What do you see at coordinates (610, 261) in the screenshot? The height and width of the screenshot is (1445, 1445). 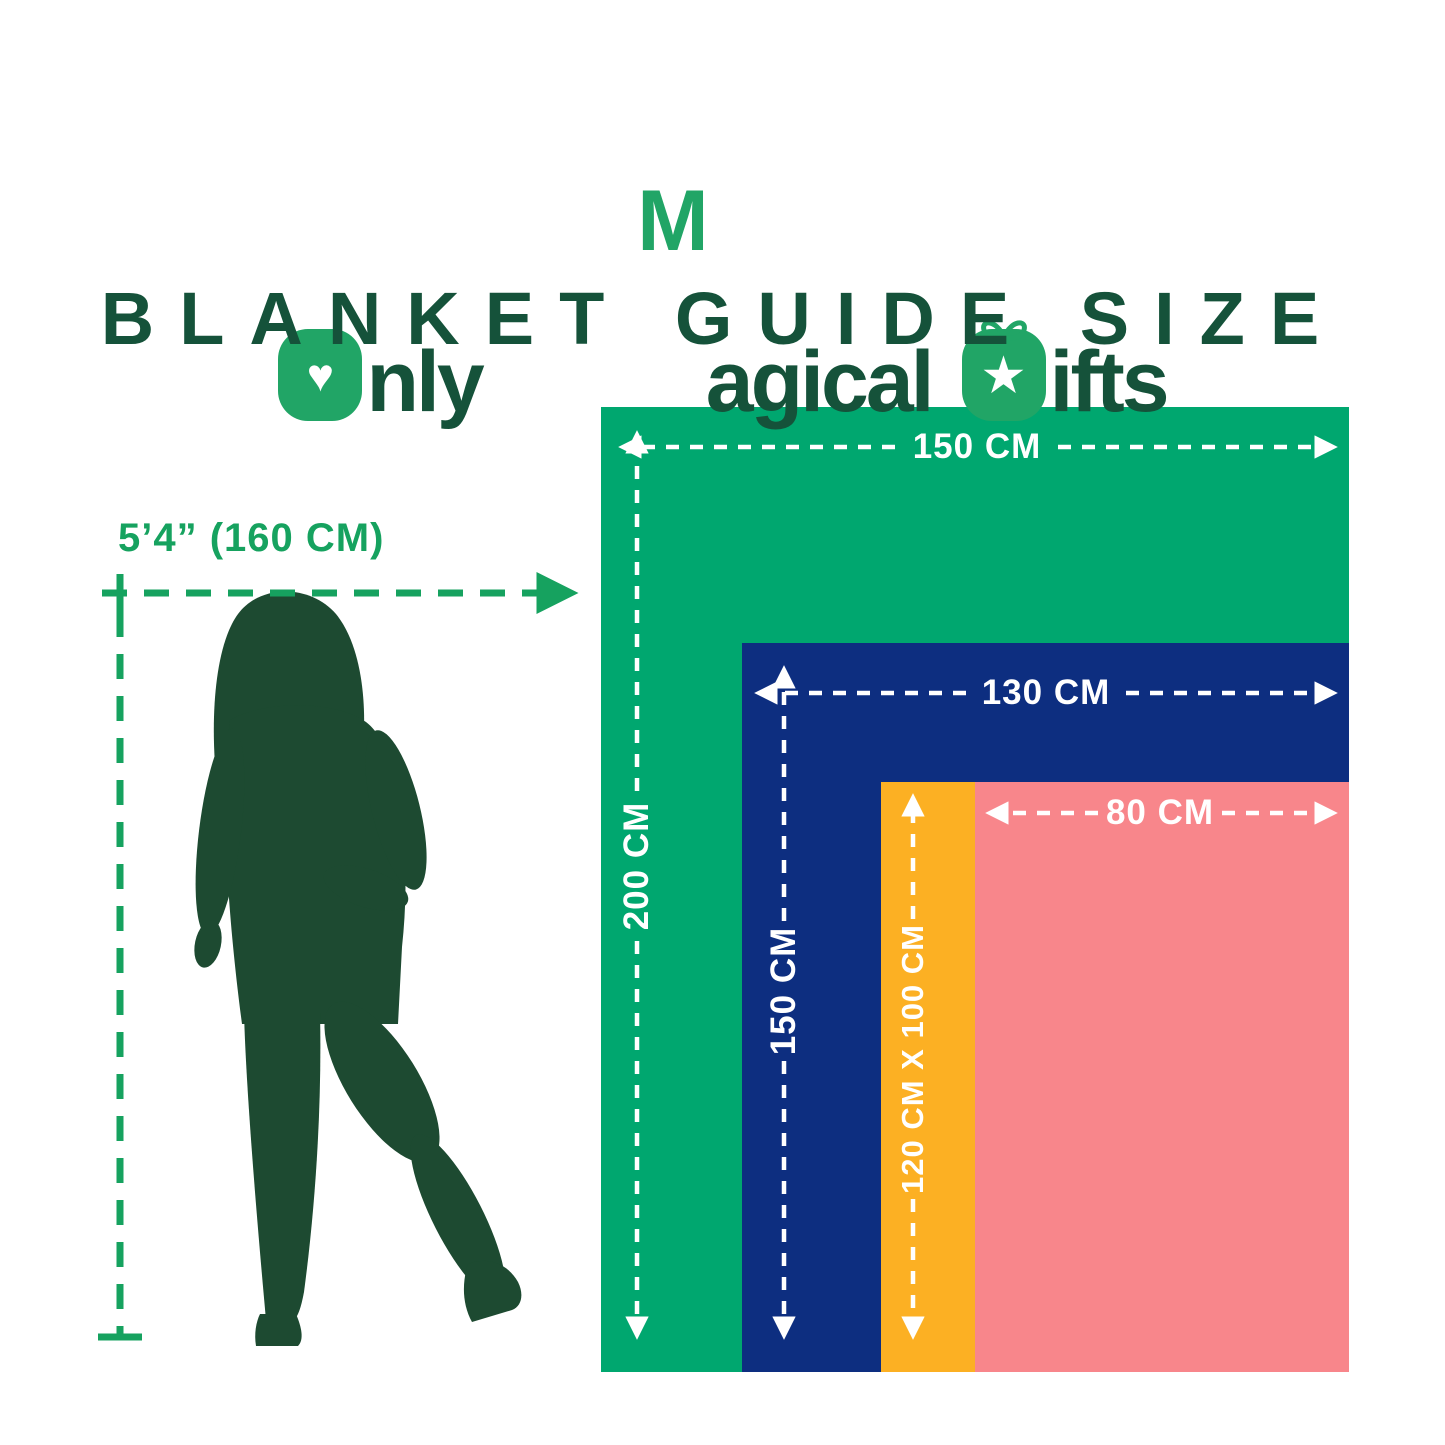 I see `logo-m-initial: M` at bounding box center [610, 261].